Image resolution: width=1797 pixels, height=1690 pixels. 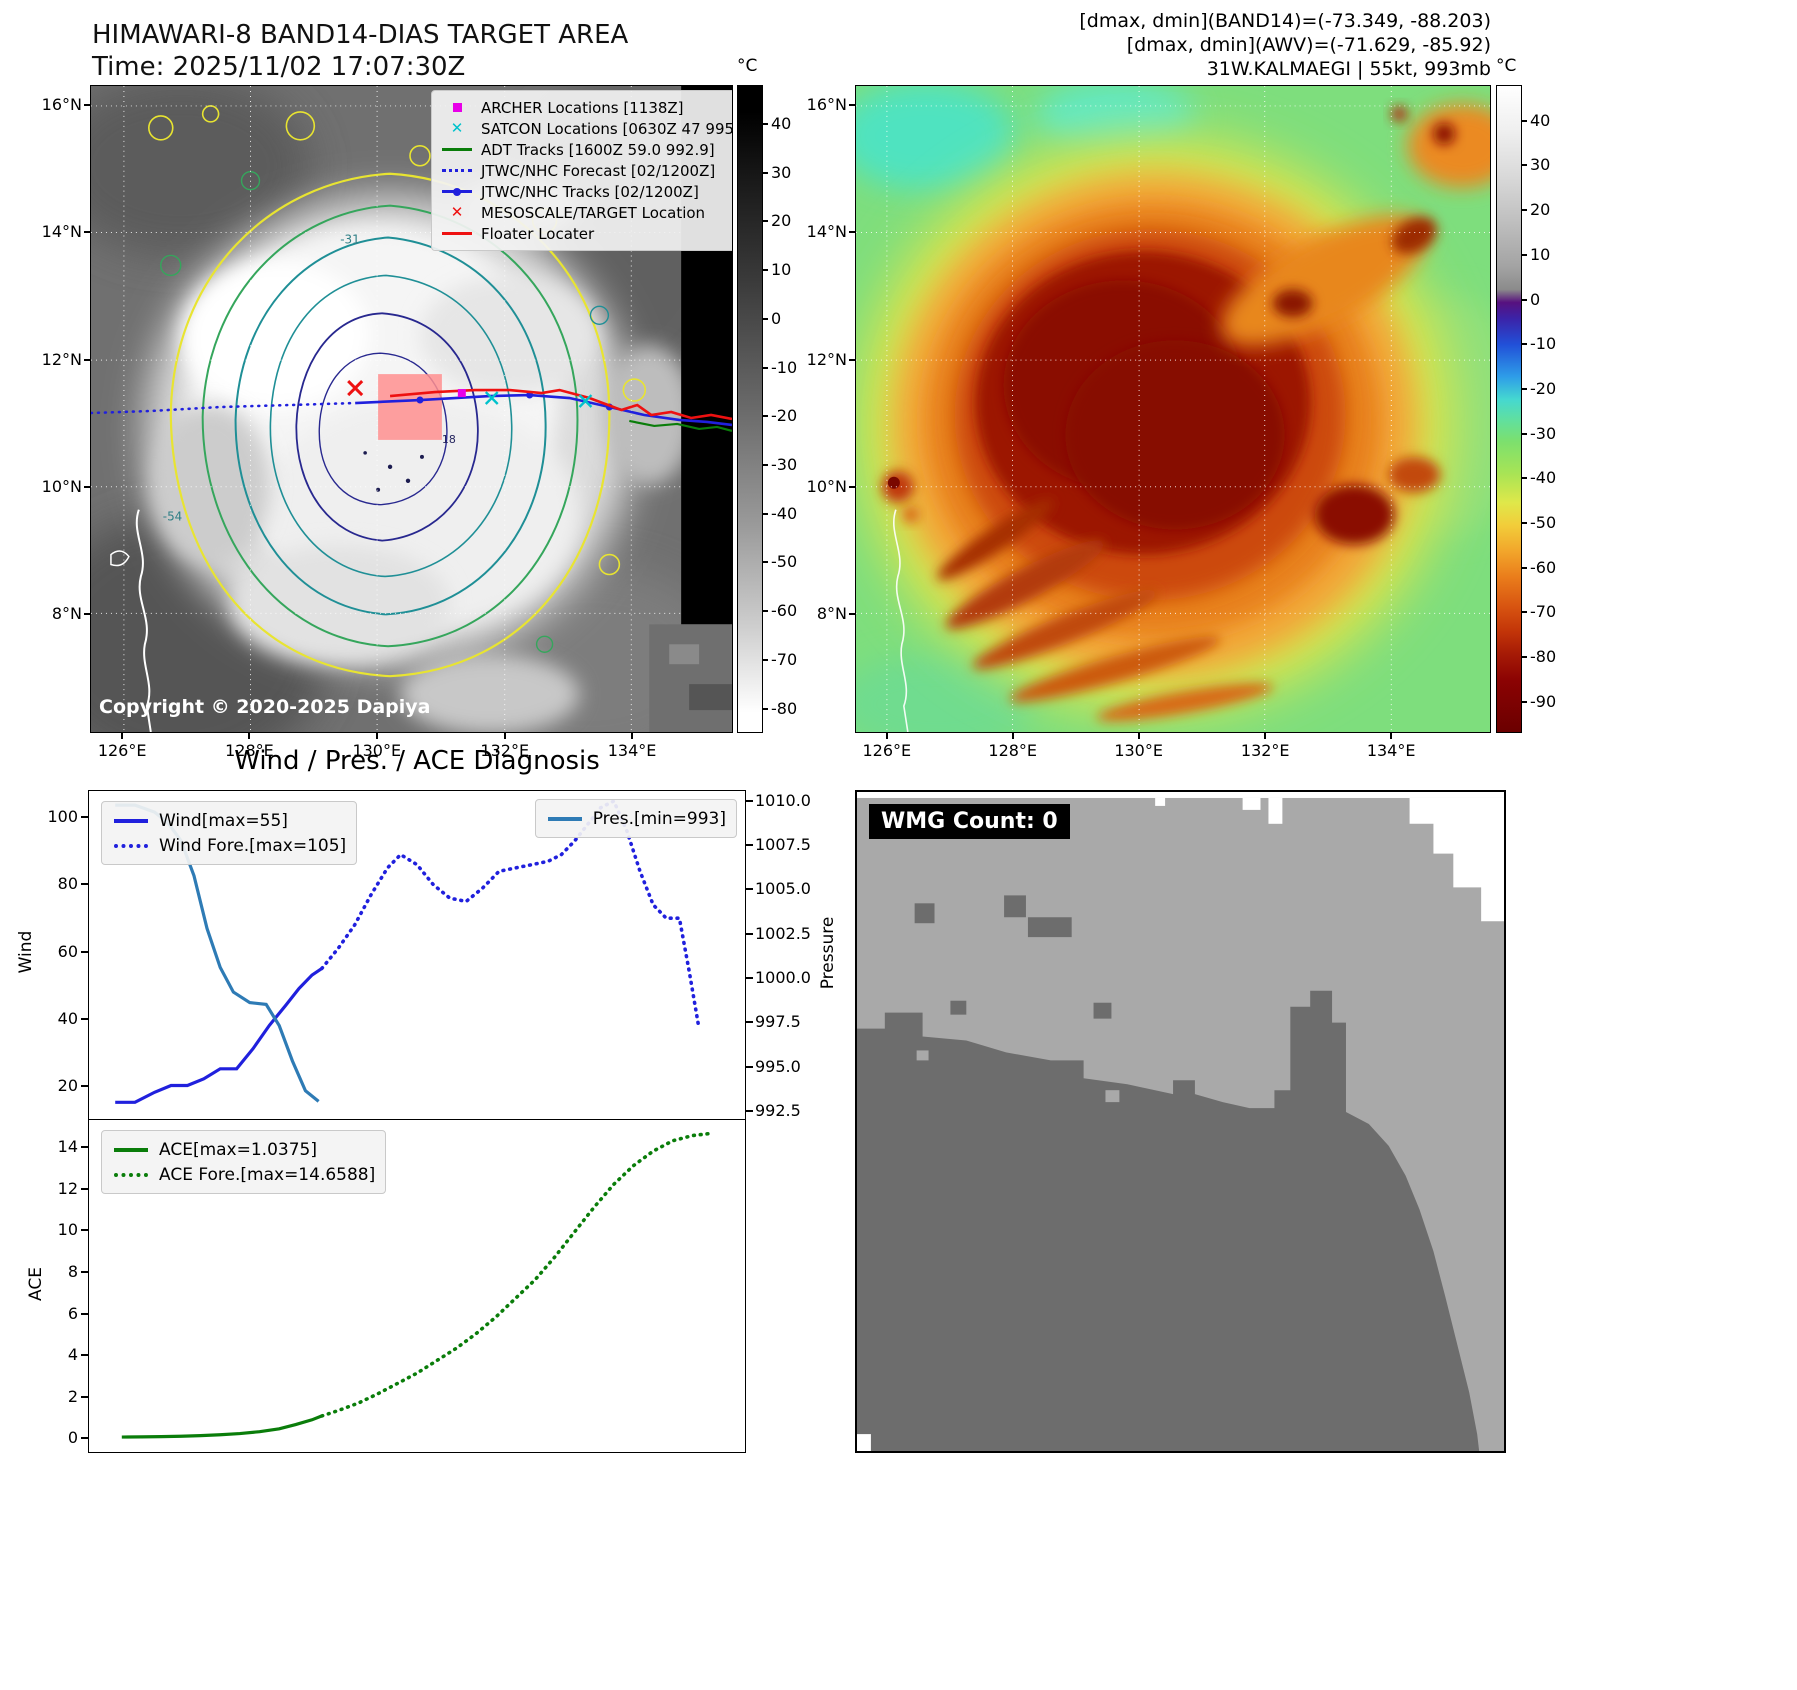 I want to click on pressure-axis-label: Pressure, so click(x=828, y=953).